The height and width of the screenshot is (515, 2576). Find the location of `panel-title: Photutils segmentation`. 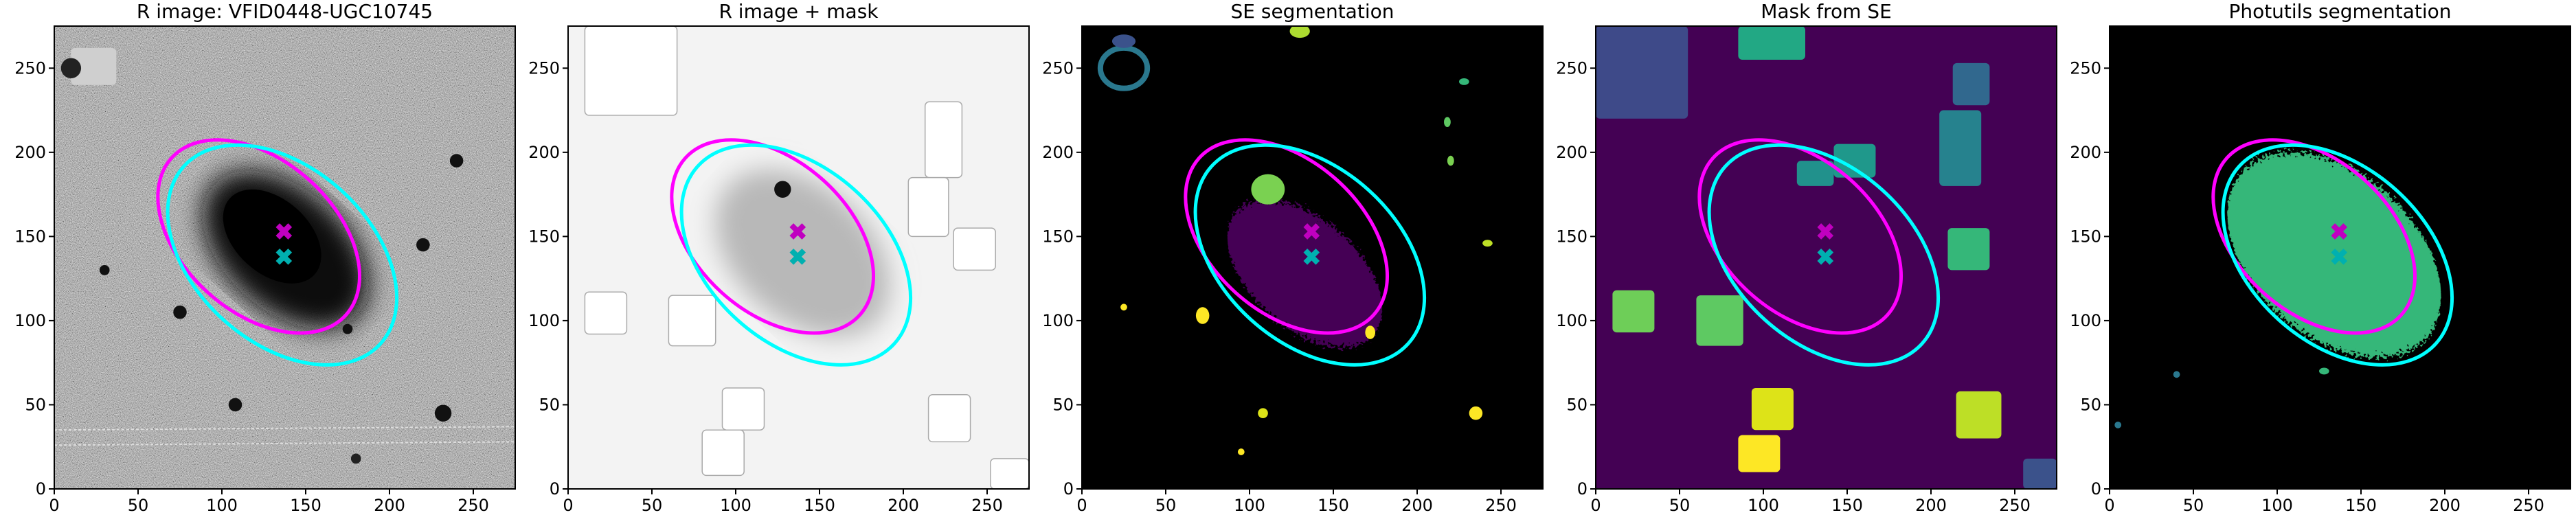

panel-title: Photutils segmentation is located at coordinates (2339, 11).